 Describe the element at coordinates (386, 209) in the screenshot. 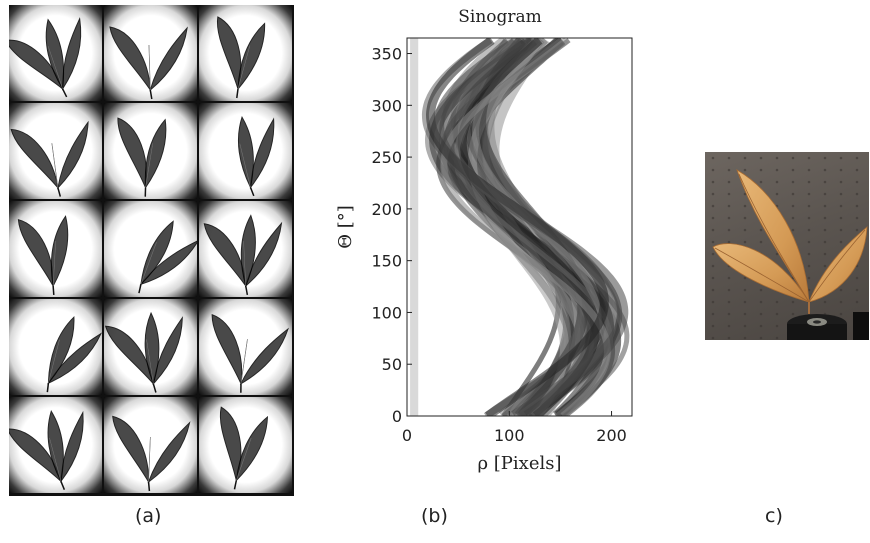

I see `y-tick-label: 200` at that location.